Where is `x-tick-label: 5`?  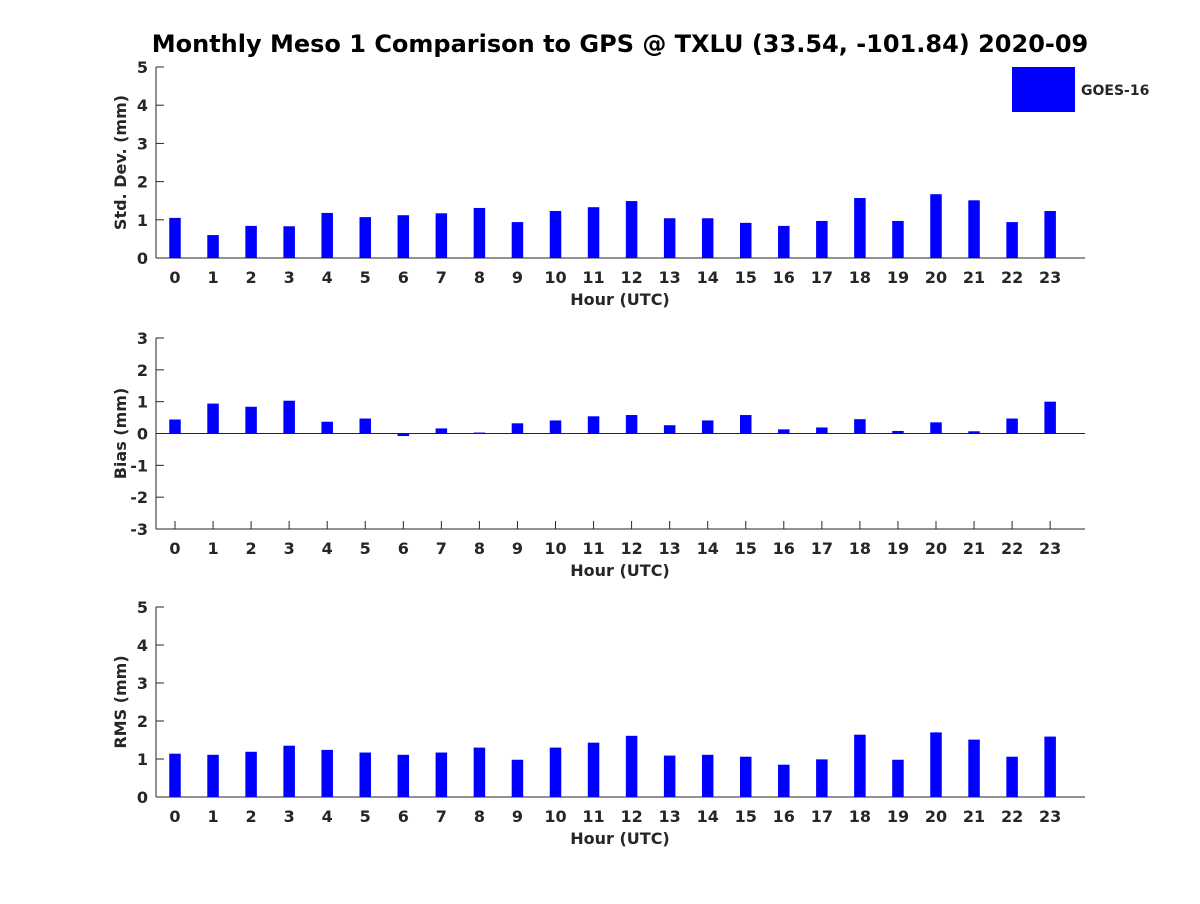
x-tick-label: 5 is located at coordinates (365, 816).